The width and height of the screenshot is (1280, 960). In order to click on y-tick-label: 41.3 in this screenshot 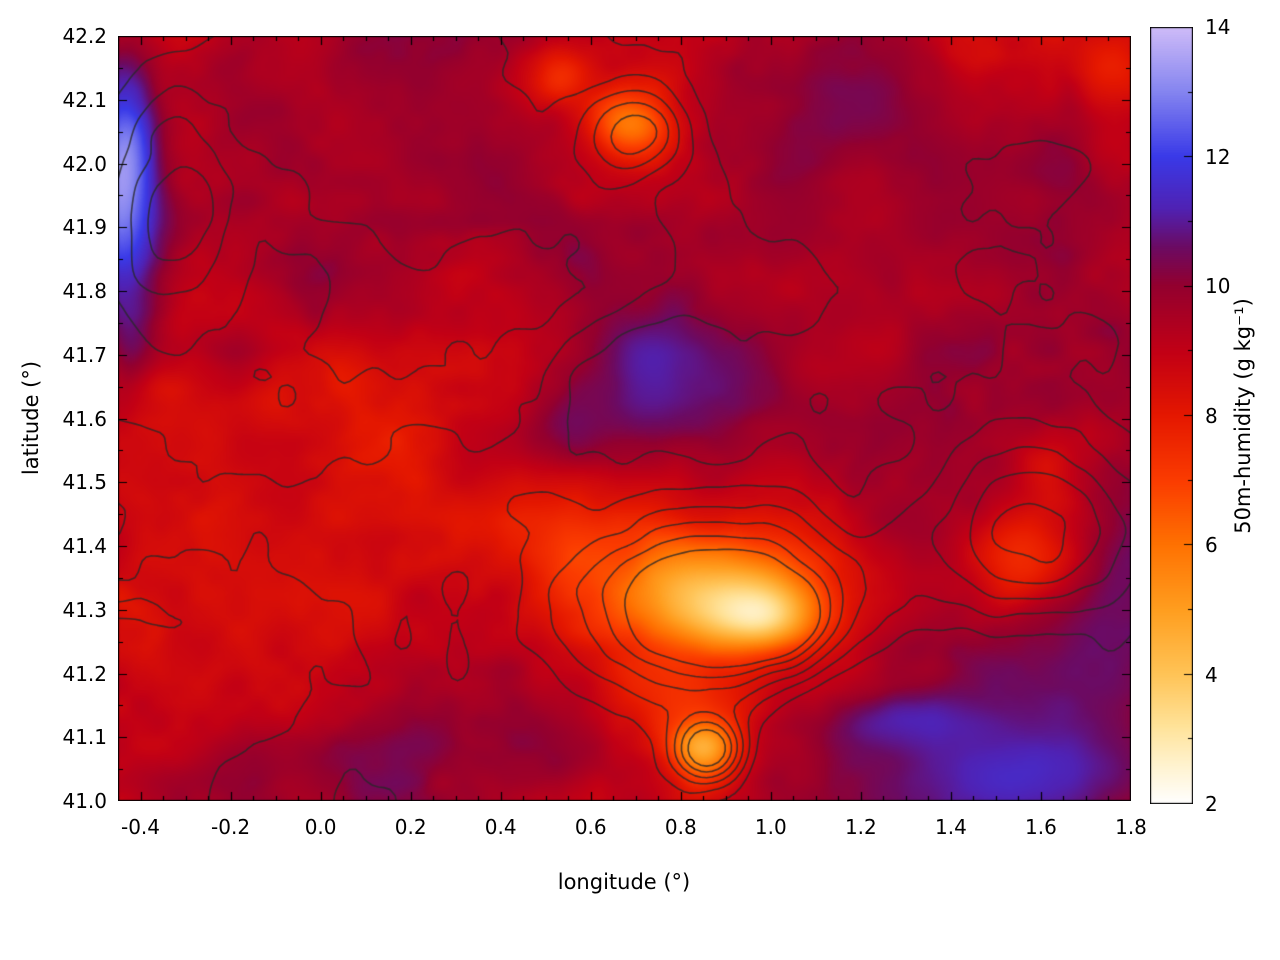, I will do `click(84, 609)`.